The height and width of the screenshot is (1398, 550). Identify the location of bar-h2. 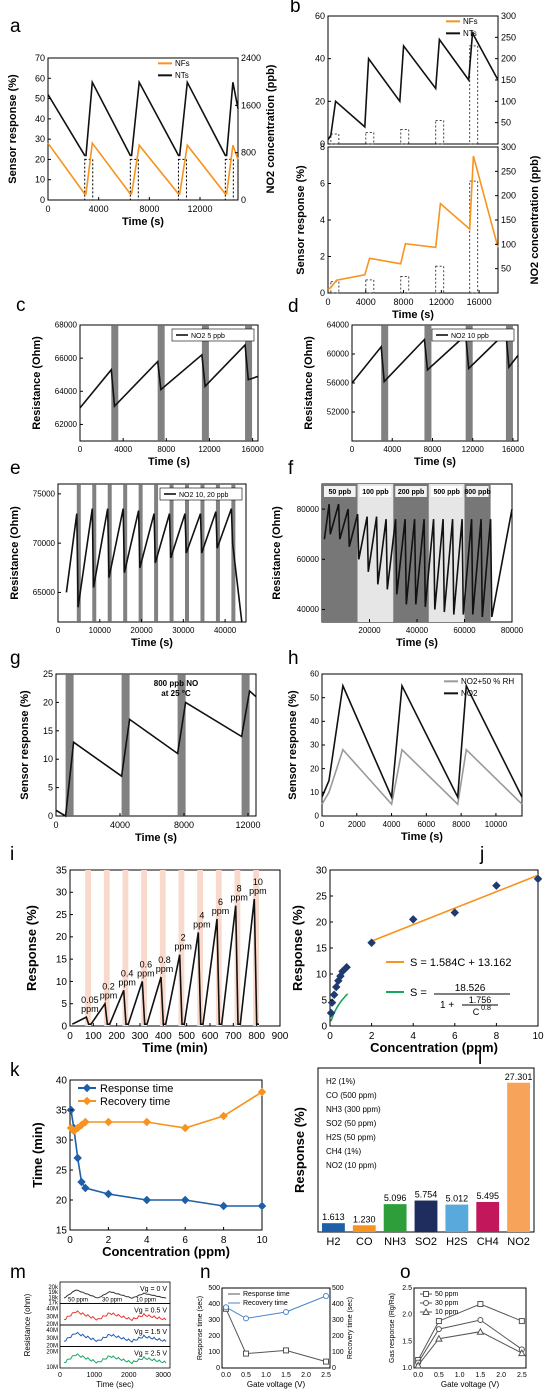
(333, 1227).